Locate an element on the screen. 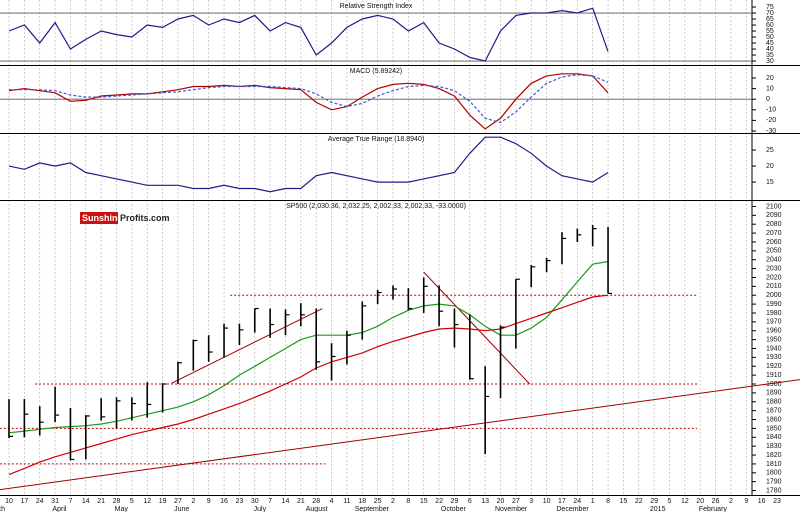 The image size is (800, 512). x-month-label: June is located at coordinates (181, 509).